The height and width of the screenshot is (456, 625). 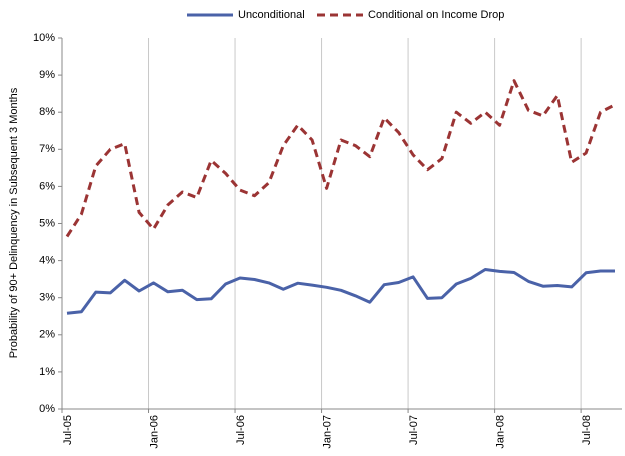 What do you see at coordinates (44, 38) in the screenshot?
I see `y-tick-label: 10%` at bounding box center [44, 38].